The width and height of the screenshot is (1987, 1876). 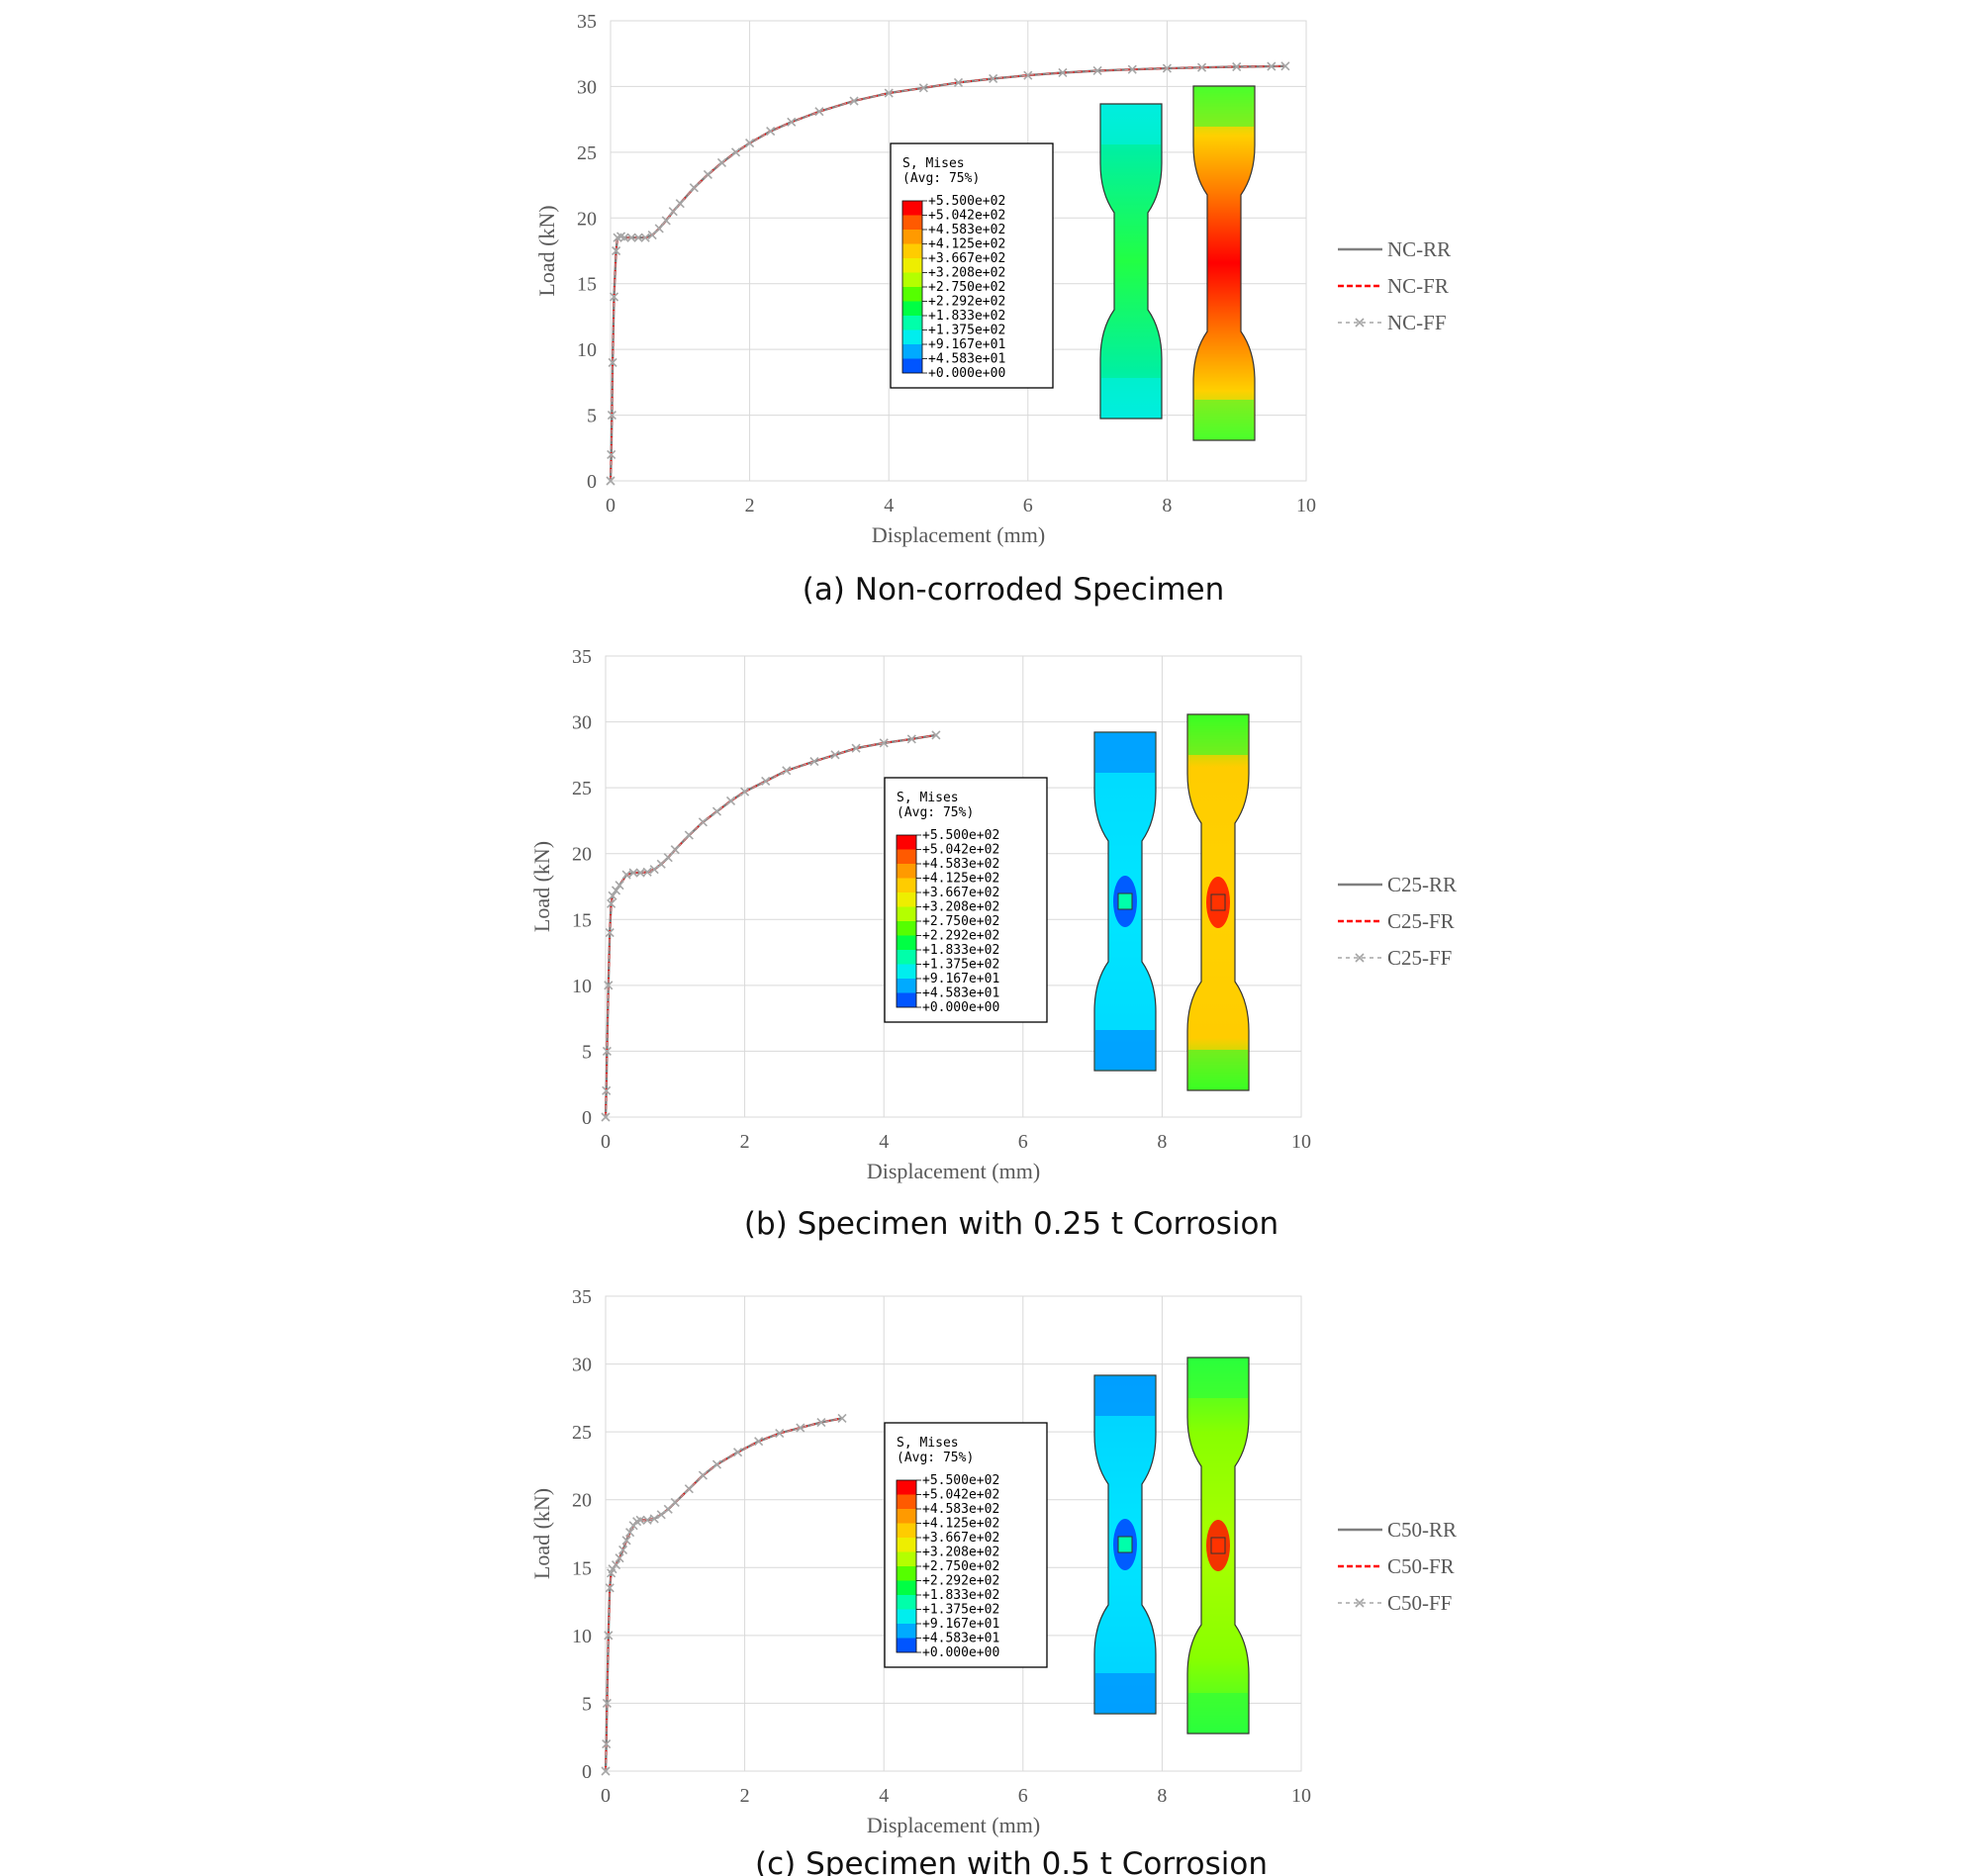 I want to click on legend-label: C50-FF, so click(x=1419, y=1603).